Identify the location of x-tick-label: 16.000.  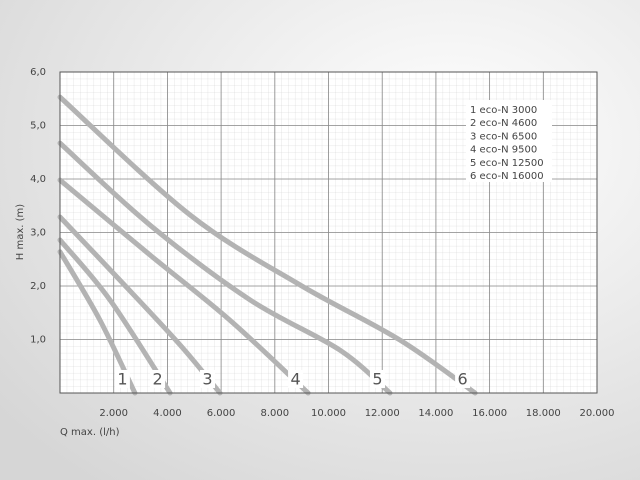
(489, 413).